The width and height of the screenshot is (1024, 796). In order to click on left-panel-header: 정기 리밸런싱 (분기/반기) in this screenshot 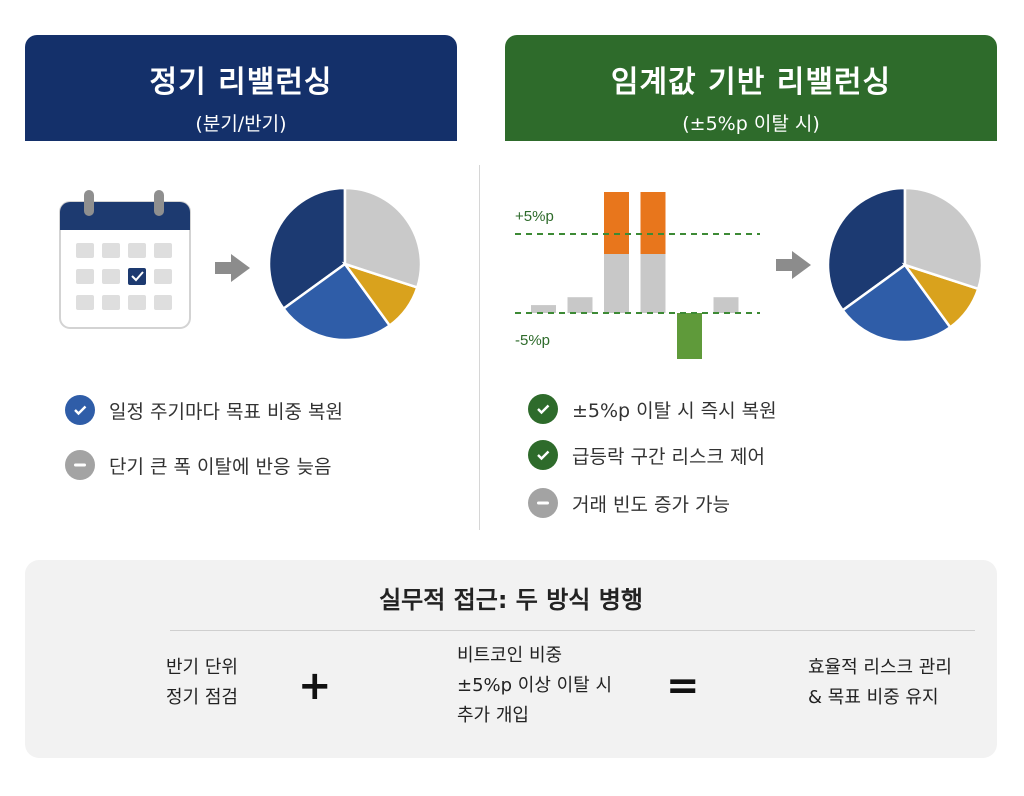, I will do `click(241, 88)`.